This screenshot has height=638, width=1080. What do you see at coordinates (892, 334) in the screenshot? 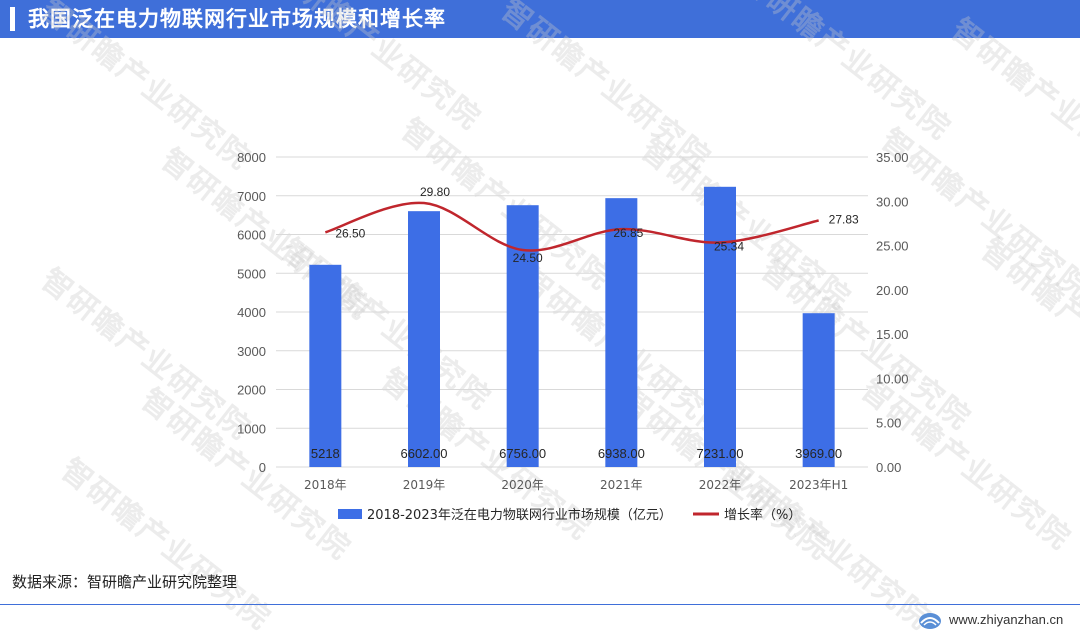
I see `y-right-tick-label: 15.00` at bounding box center [892, 334].